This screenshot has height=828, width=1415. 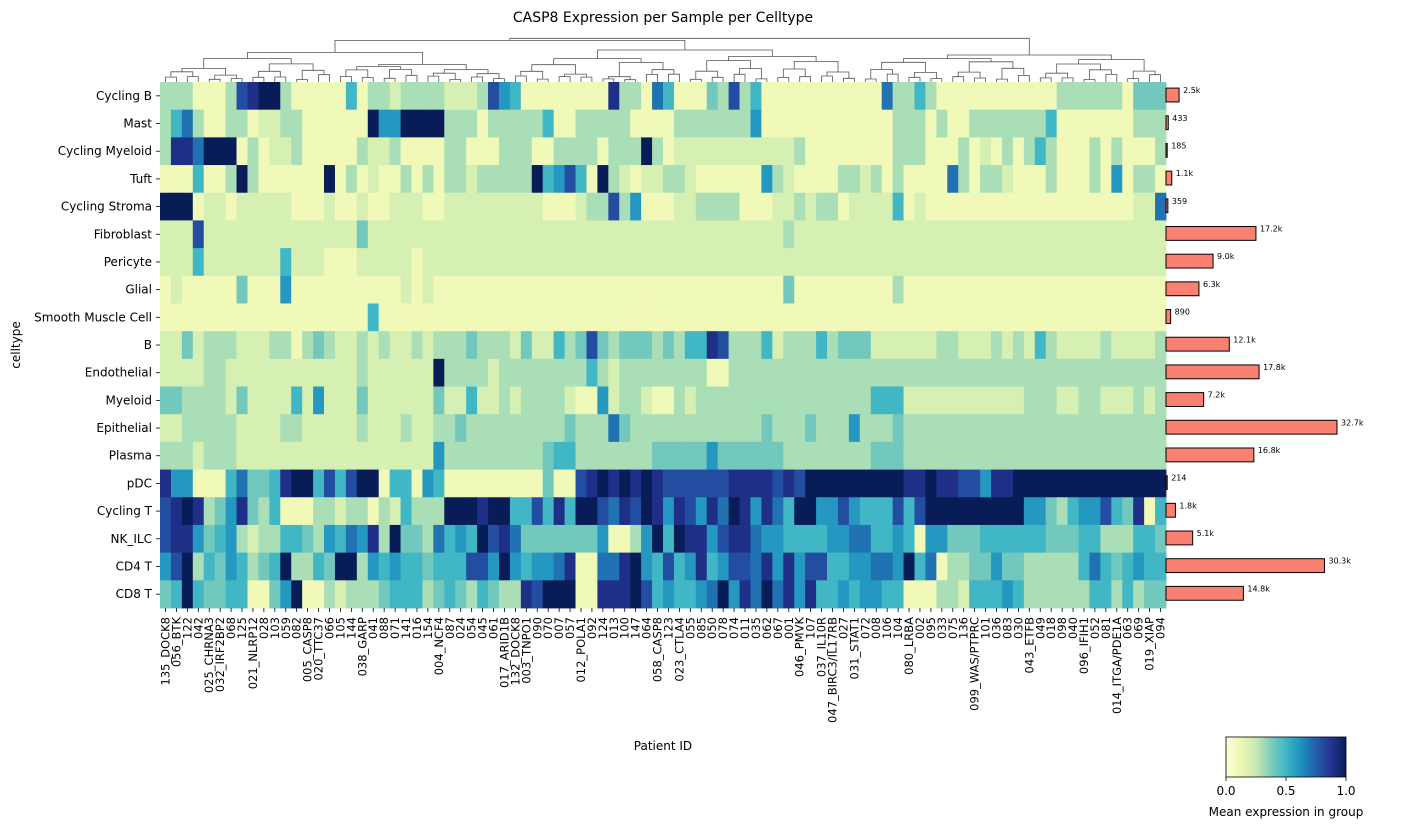 I want to click on column-label: 104, so click(x=898, y=628).